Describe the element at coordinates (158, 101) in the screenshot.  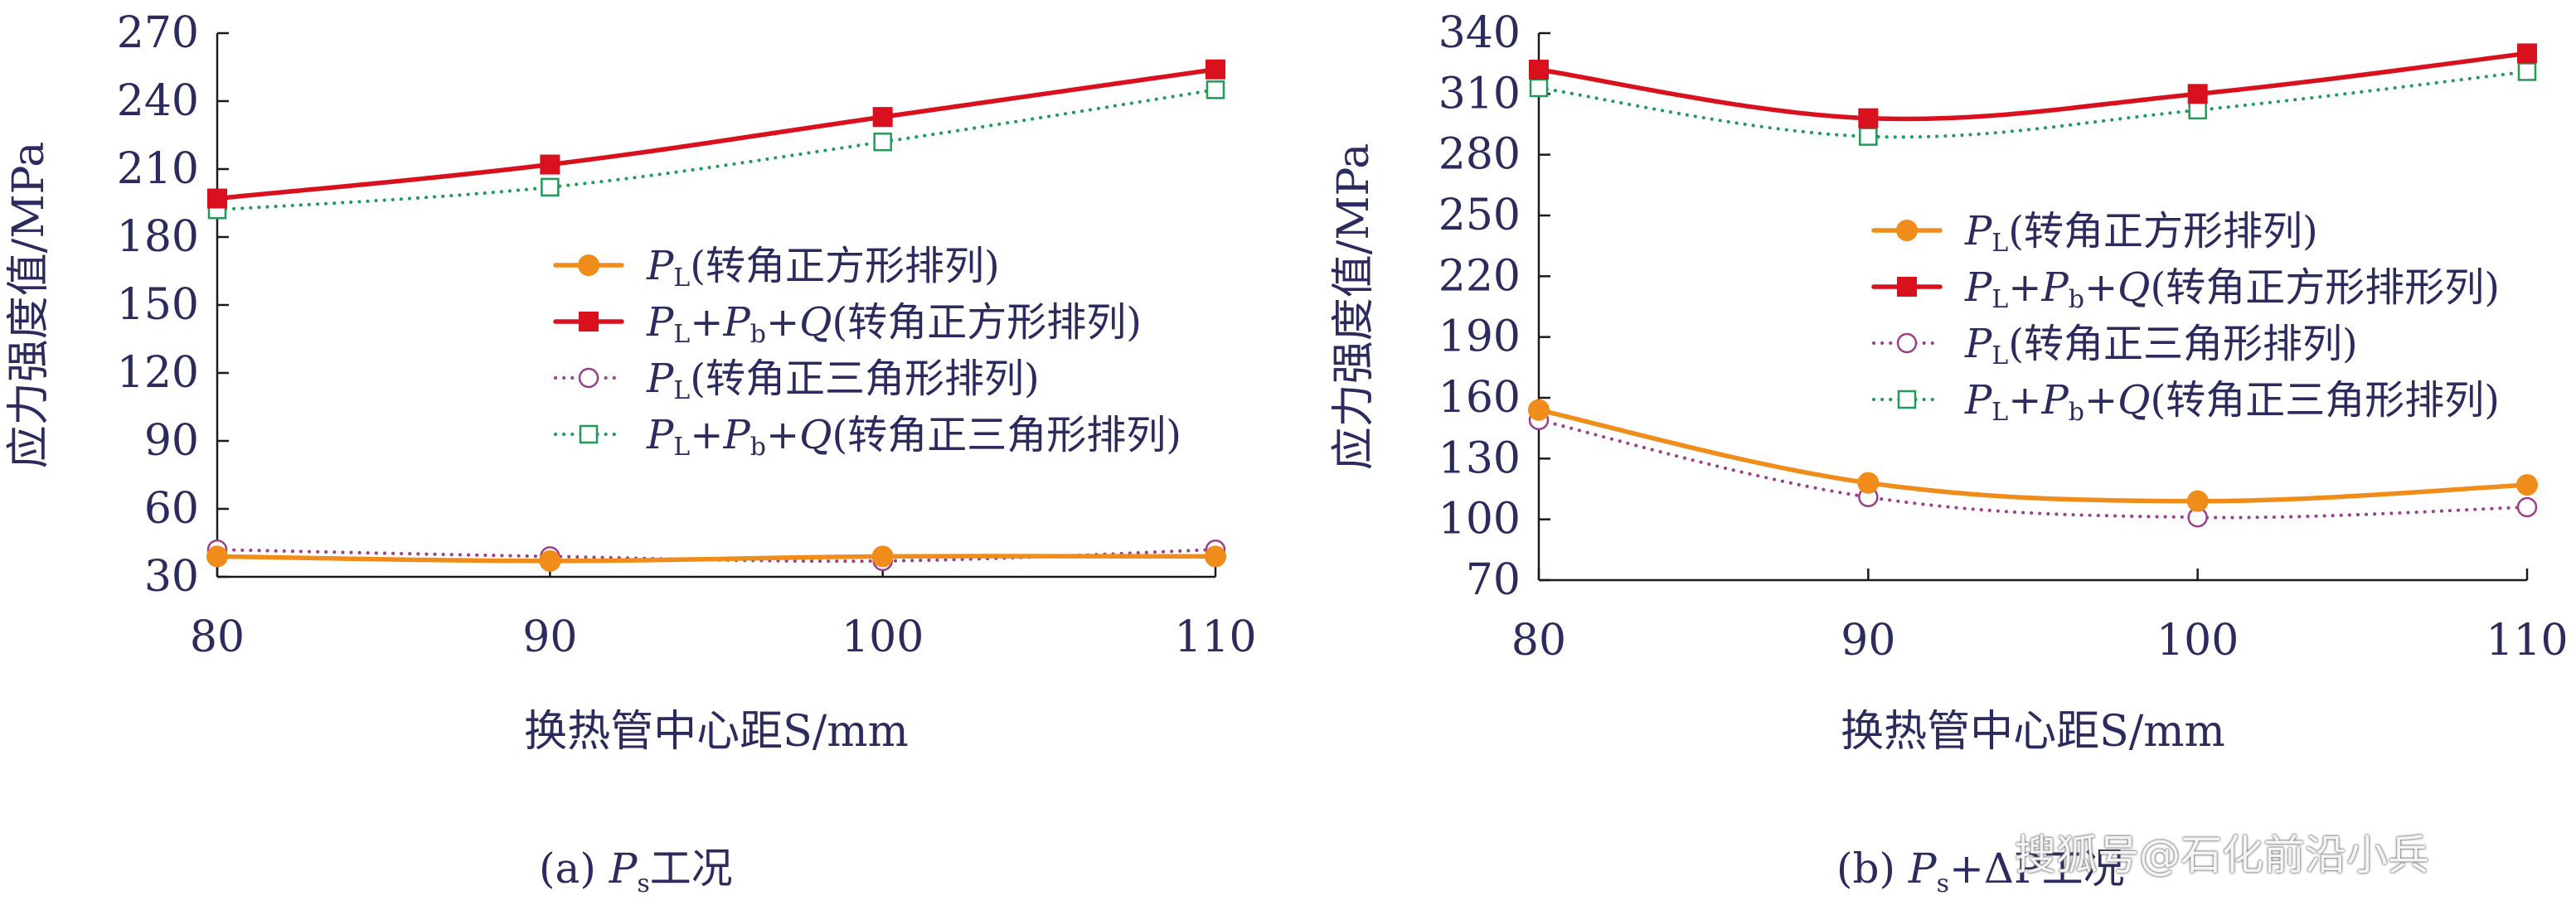
I see `y-tick-label: 240` at that location.